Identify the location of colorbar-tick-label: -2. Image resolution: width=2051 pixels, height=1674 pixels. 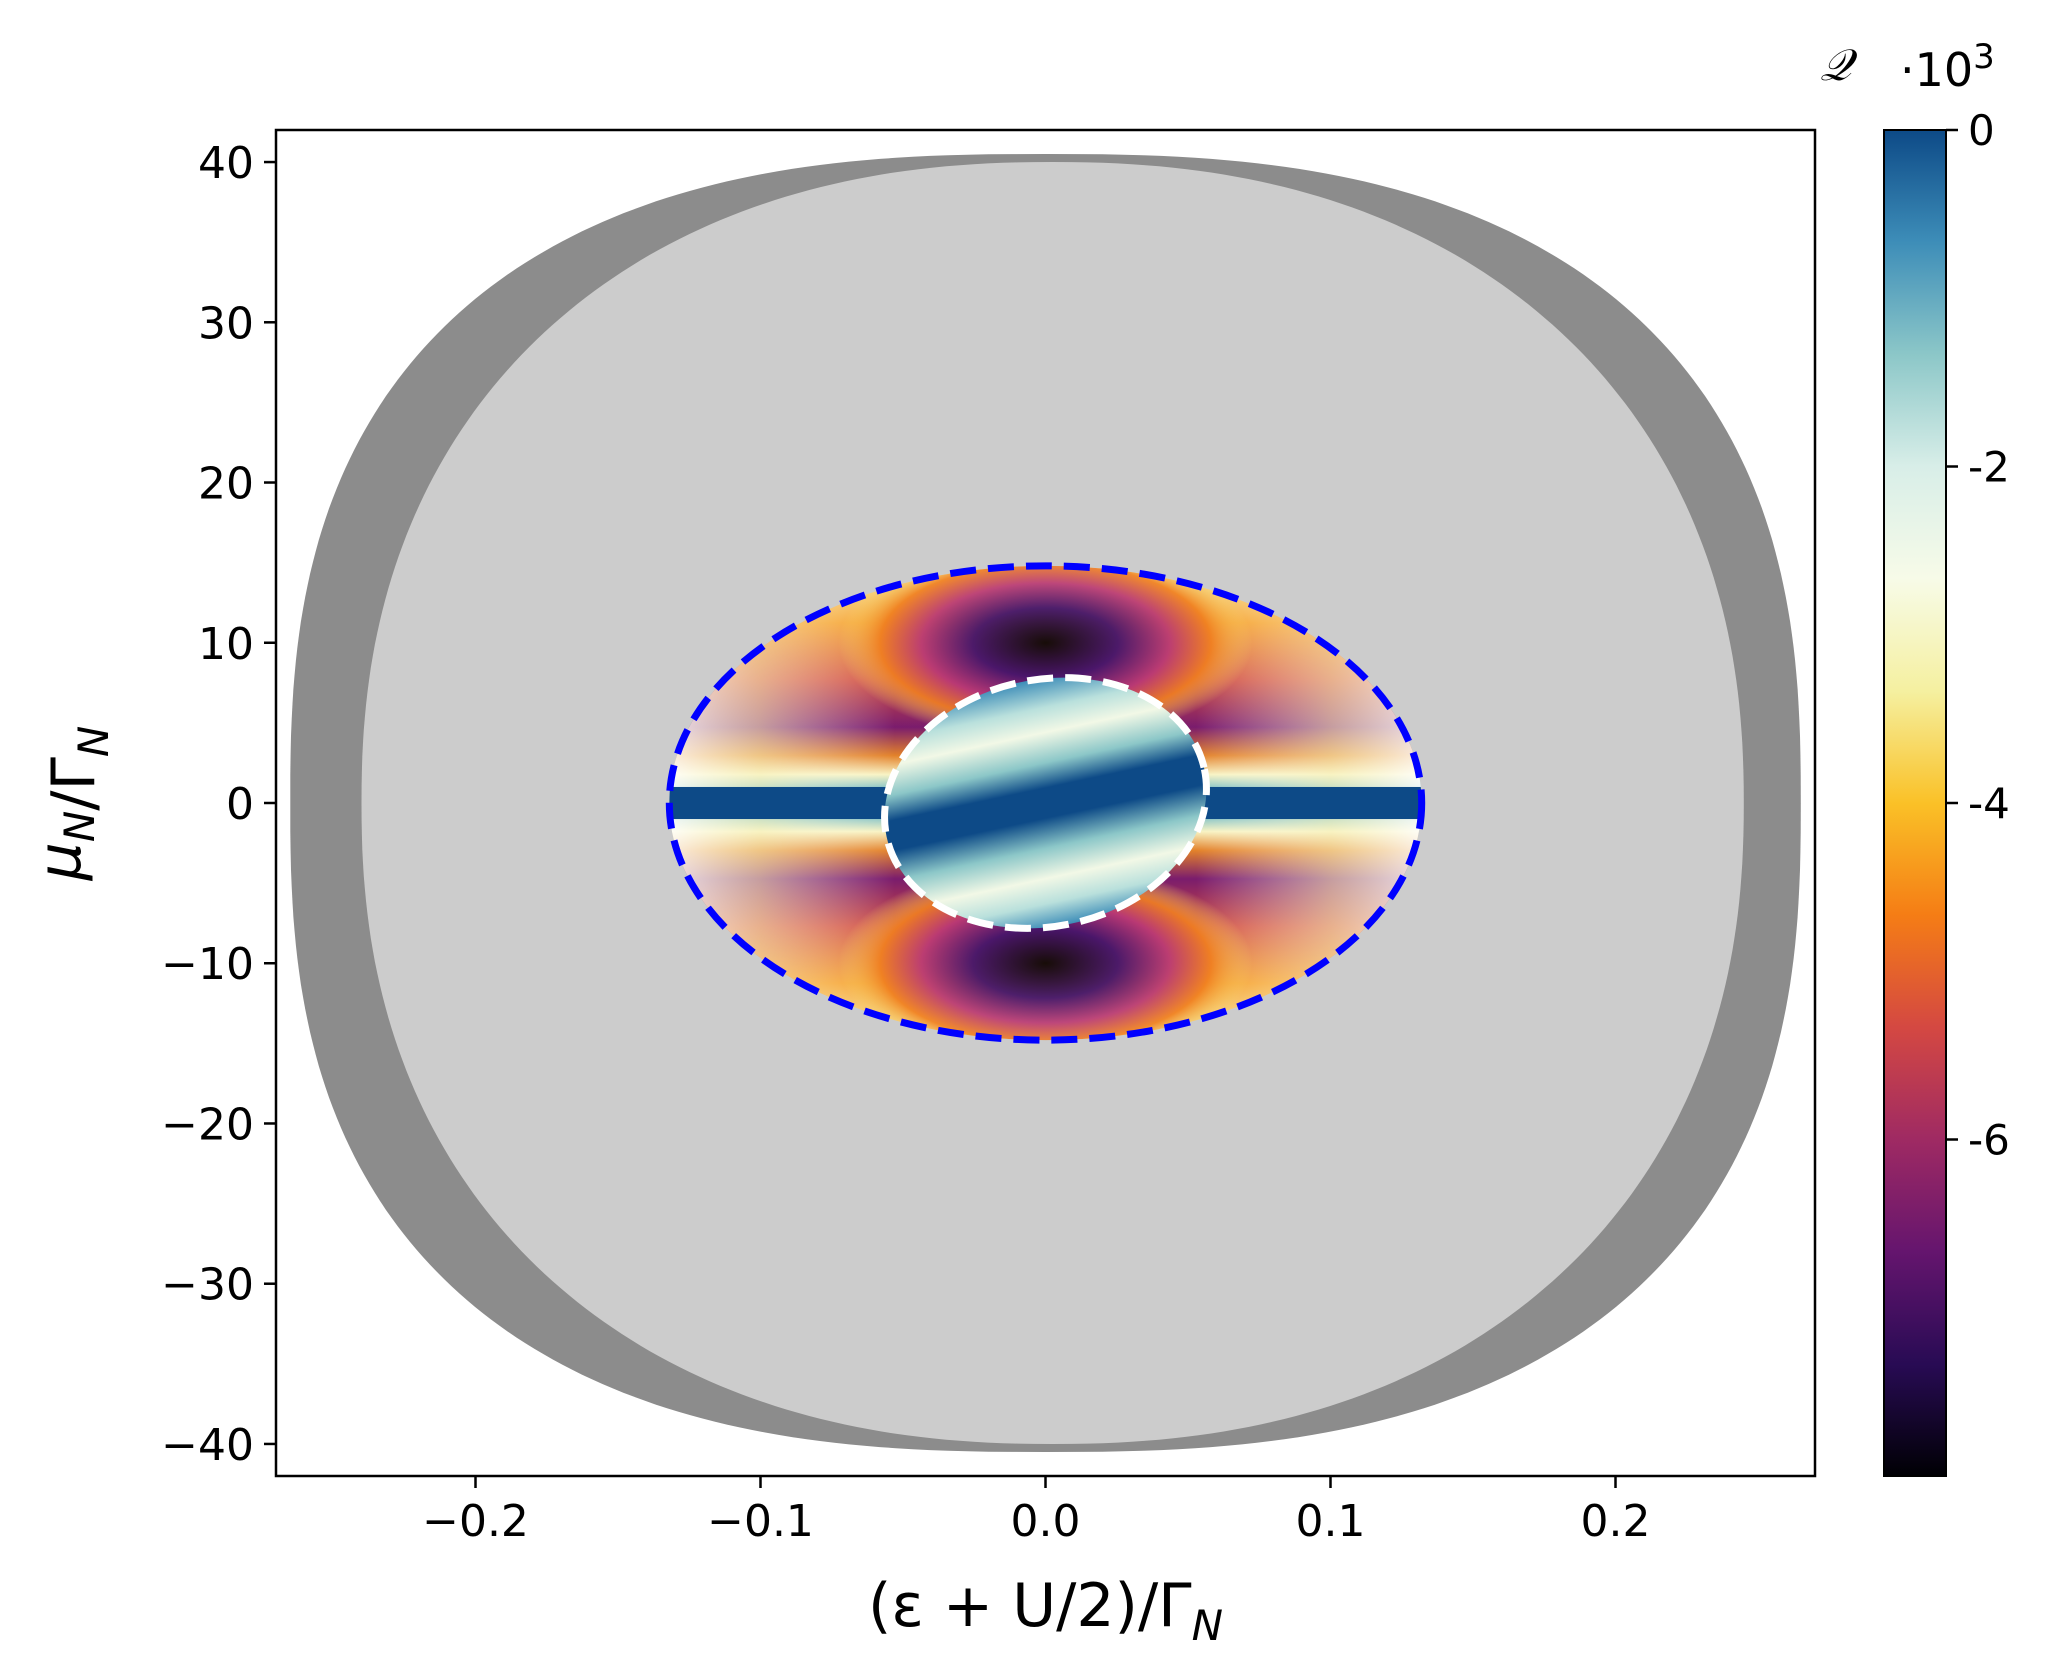
(1989, 467).